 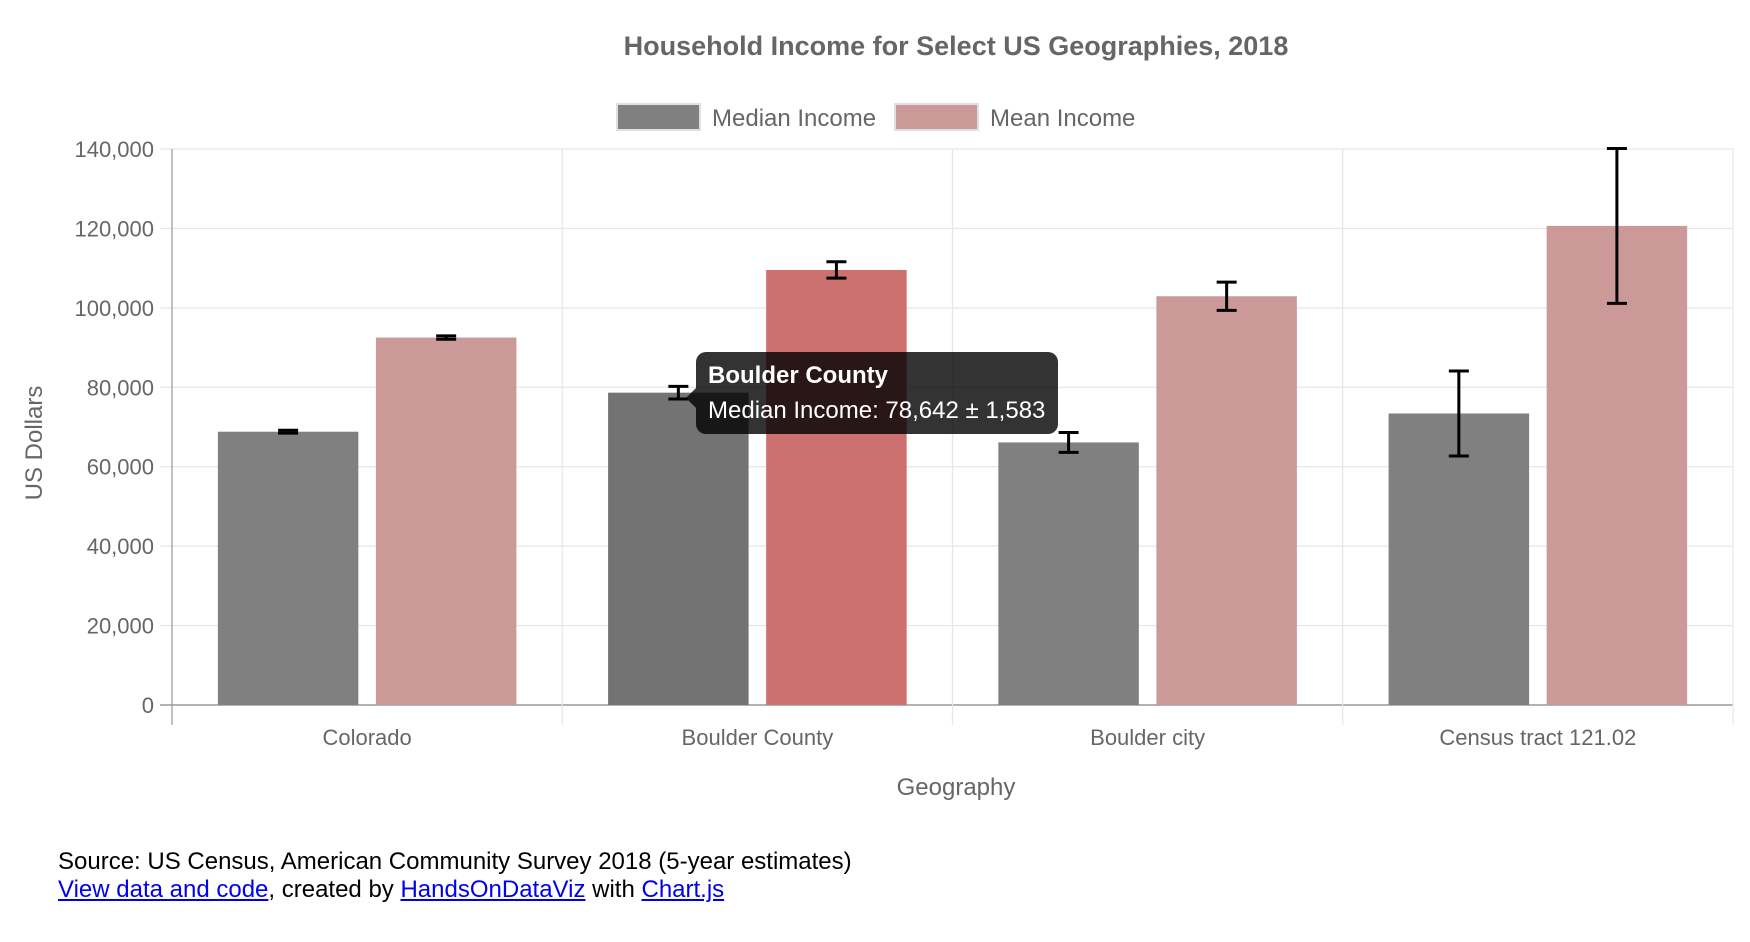 What do you see at coordinates (936, 117) in the screenshot?
I see `legend-swatch-mean` at bounding box center [936, 117].